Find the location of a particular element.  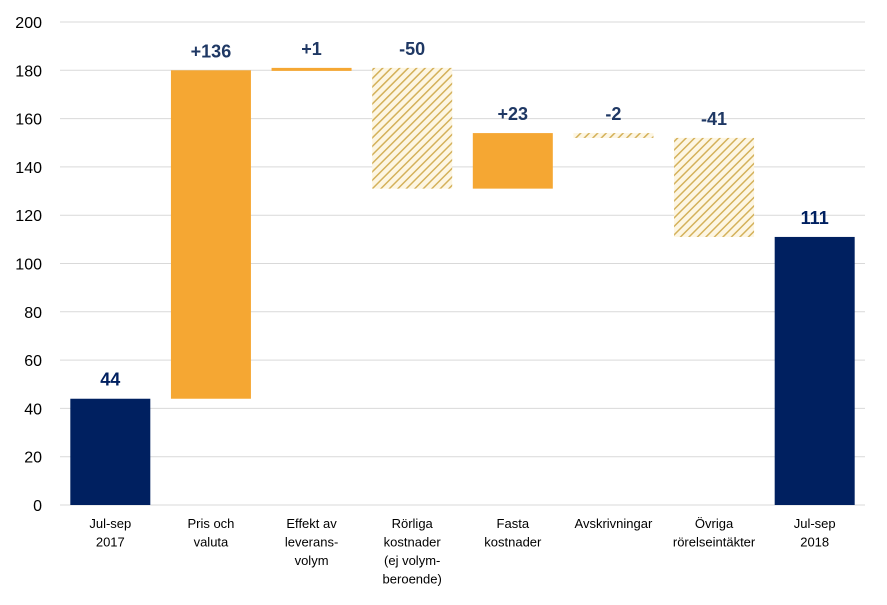

x-category-label: (ej volym- is located at coordinates (412, 560).